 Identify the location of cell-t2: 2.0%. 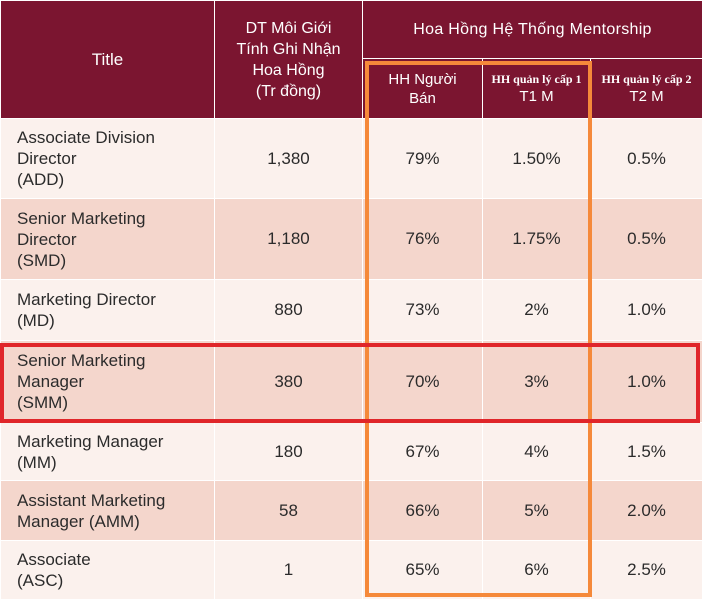
(646, 511).